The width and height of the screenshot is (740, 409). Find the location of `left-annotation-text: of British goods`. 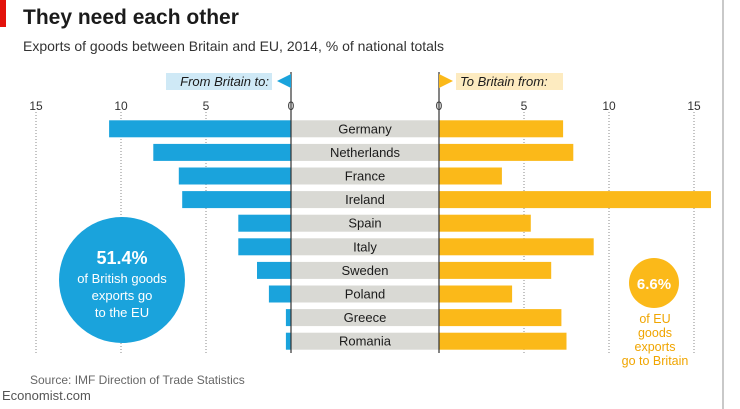

left-annotation-text: of British goods is located at coordinates (122, 278).